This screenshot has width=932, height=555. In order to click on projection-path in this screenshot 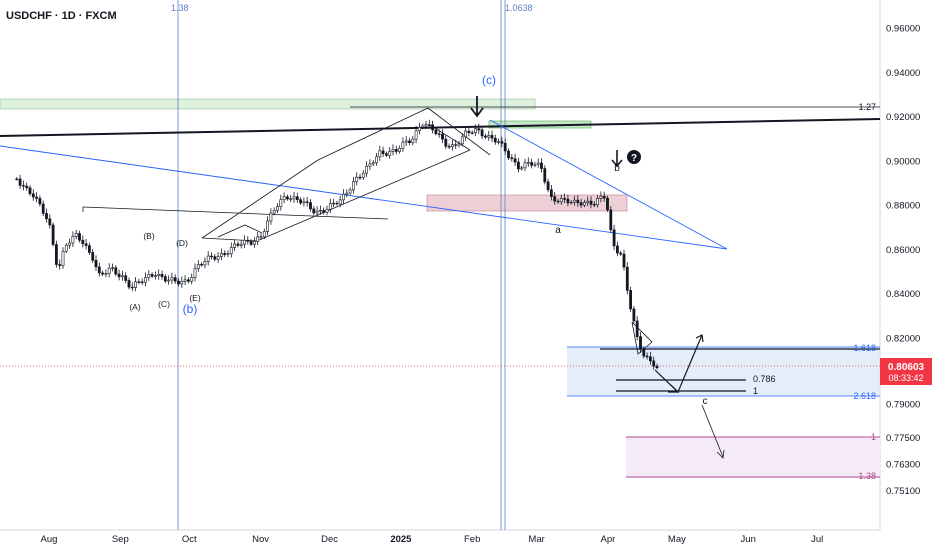, I will do `click(712, 431)`.